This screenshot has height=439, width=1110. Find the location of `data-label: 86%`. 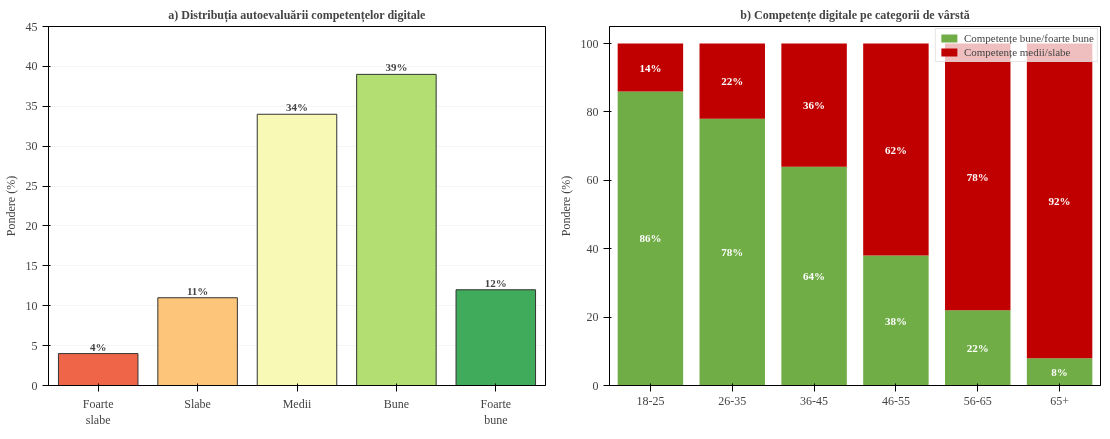

data-label: 86% is located at coordinates (650, 238).